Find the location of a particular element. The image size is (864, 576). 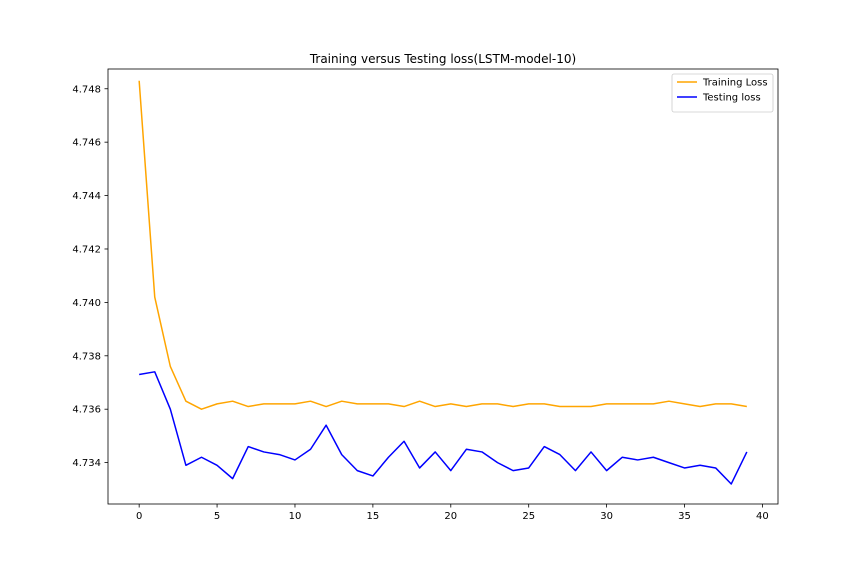

legend-box is located at coordinates (722, 93).